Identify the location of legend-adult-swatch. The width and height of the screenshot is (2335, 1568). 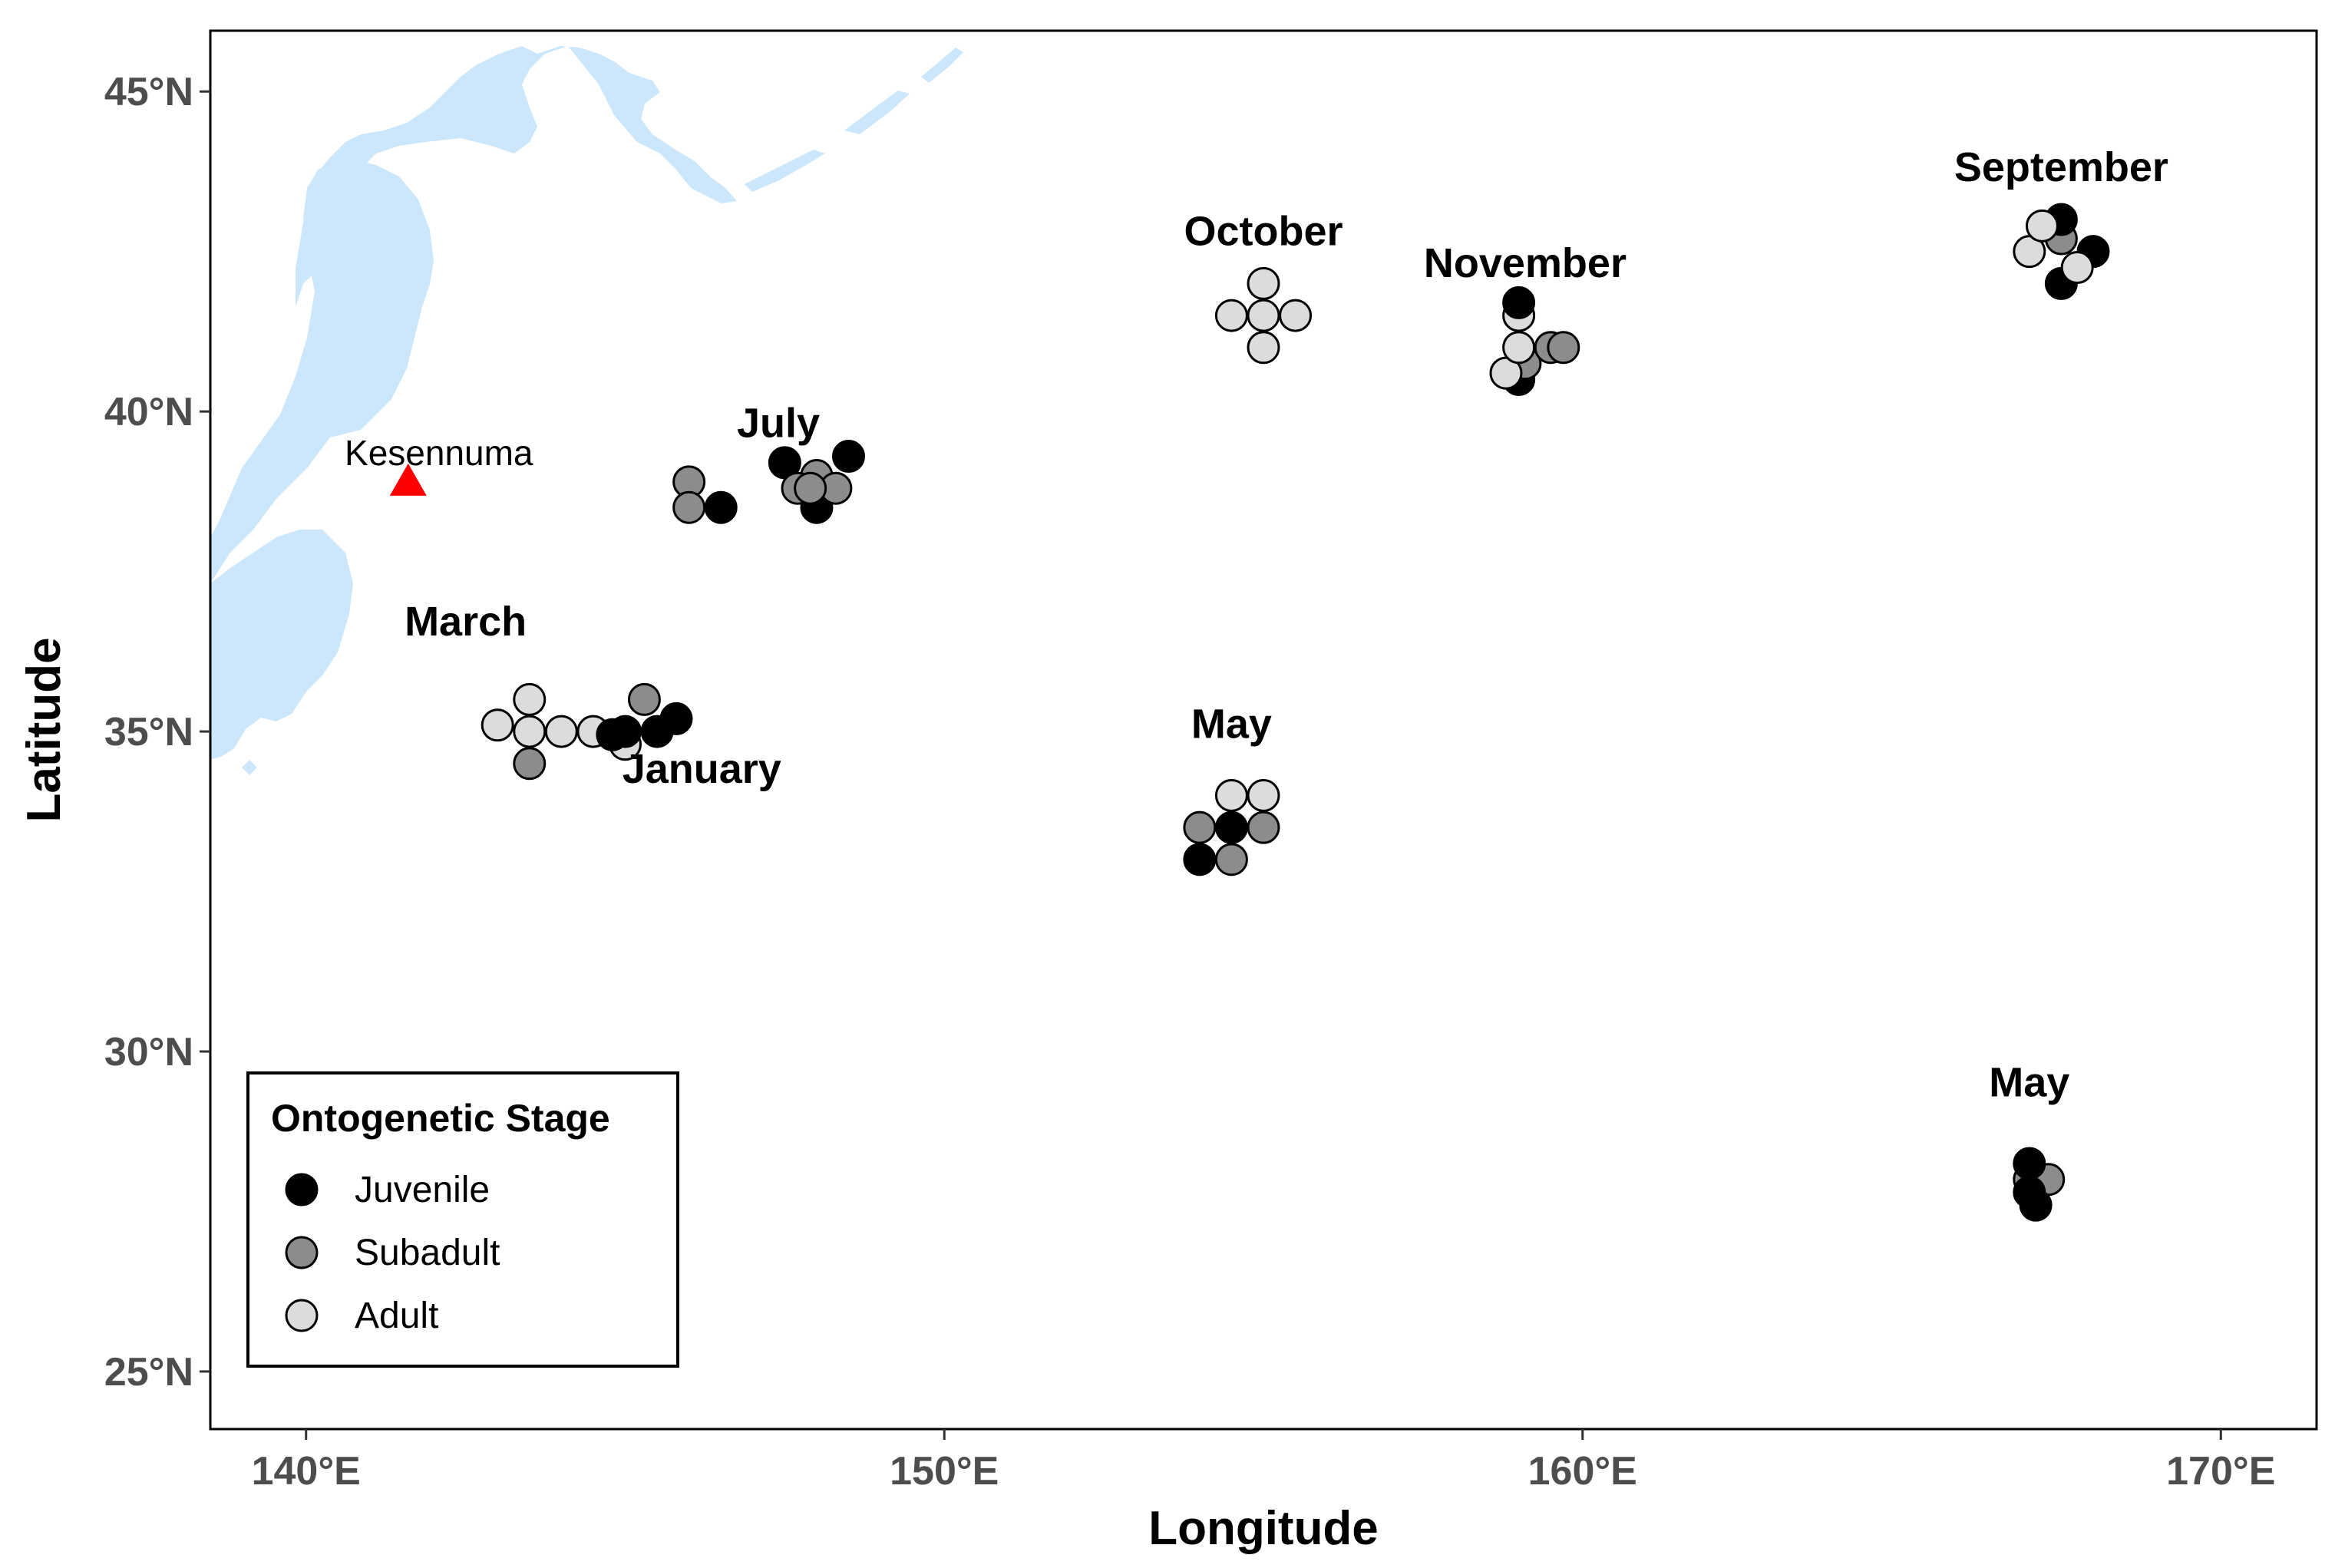
(302, 1315).